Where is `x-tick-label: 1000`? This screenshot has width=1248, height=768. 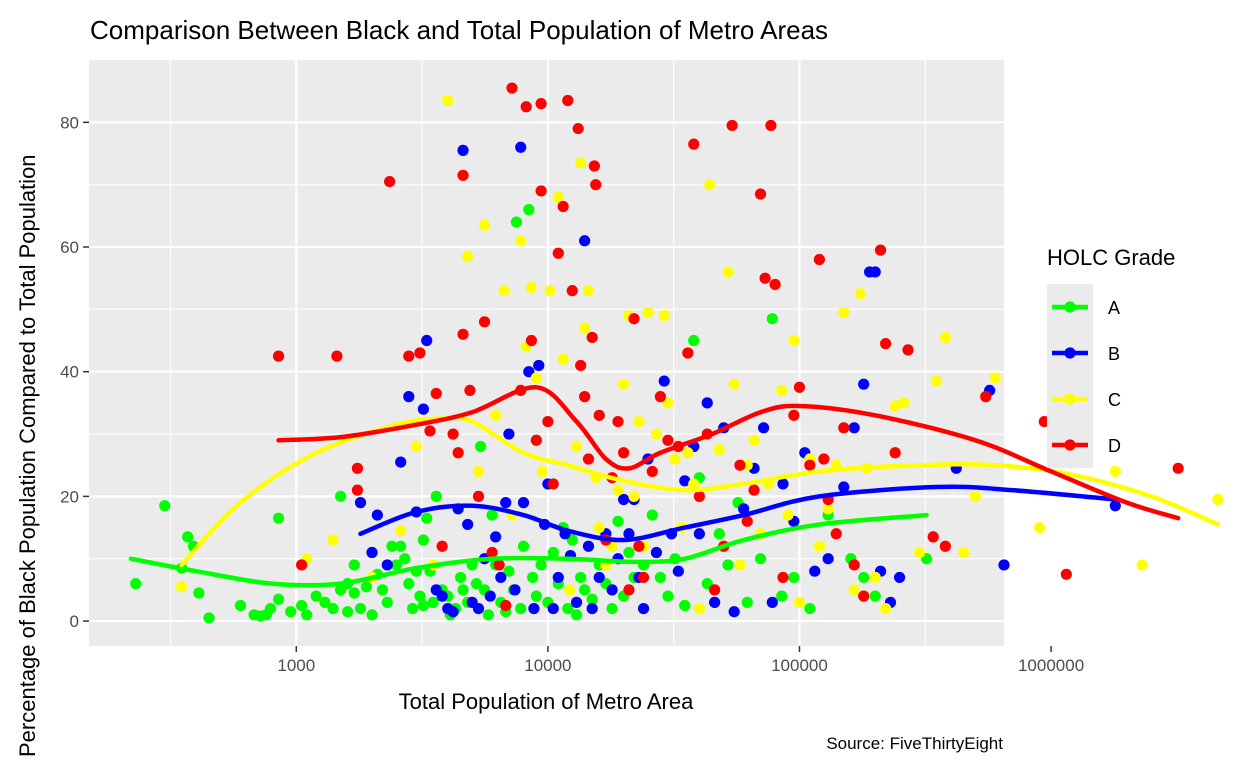
x-tick-label: 1000 is located at coordinates (296, 665).